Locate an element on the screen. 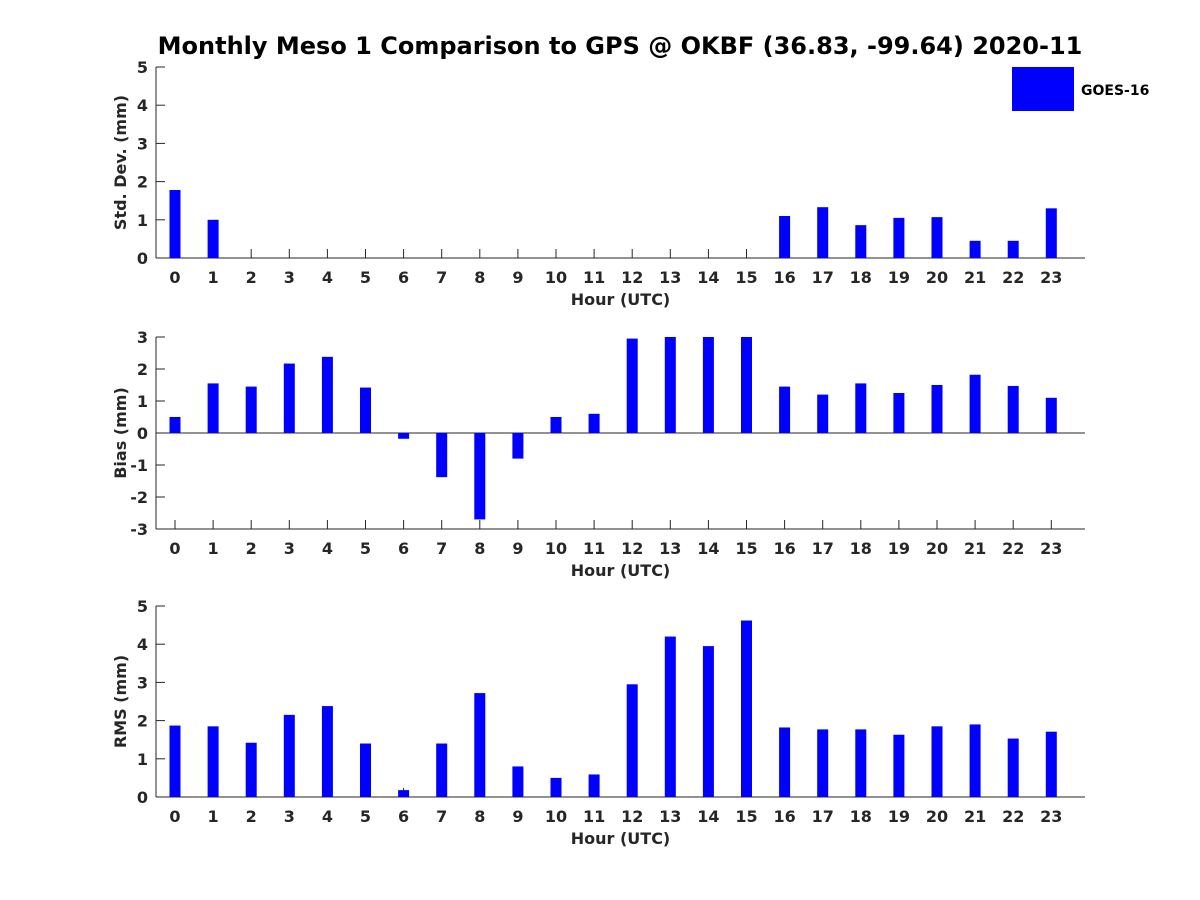 The image size is (1200, 900). y-tick-label: -2 is located at coordinates (139, 497).